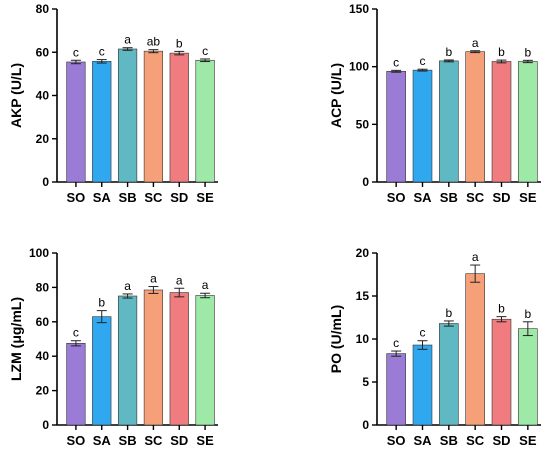 Image resolution: width=550 pixels, height=451 pixels. What do you see at coordinates (154, 42) in the screenshot?
I see `significance-letter: ab` at bounding box center [154, 42].